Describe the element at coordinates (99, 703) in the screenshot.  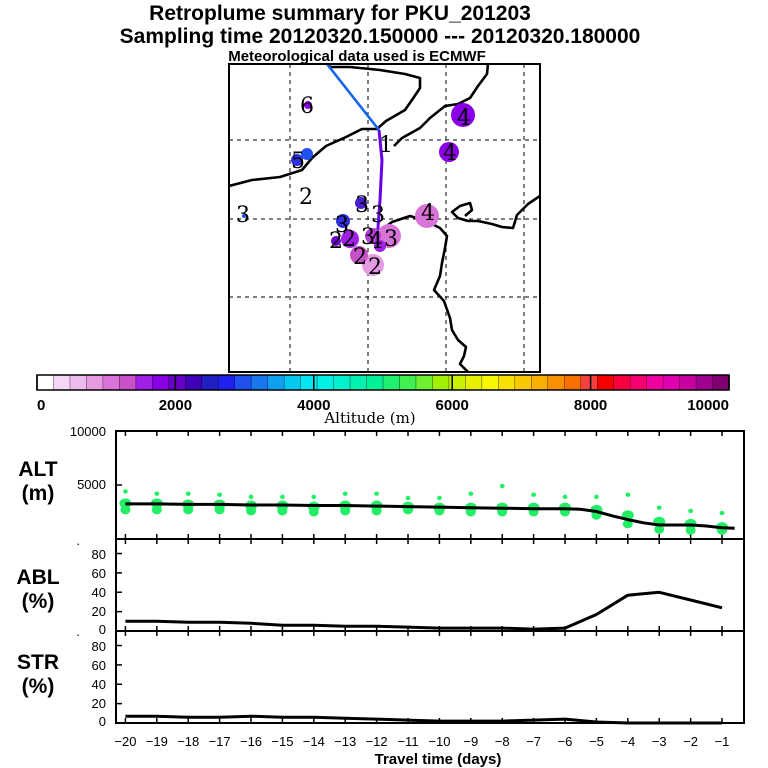
I see `str-ytick-label: 20` at that location.